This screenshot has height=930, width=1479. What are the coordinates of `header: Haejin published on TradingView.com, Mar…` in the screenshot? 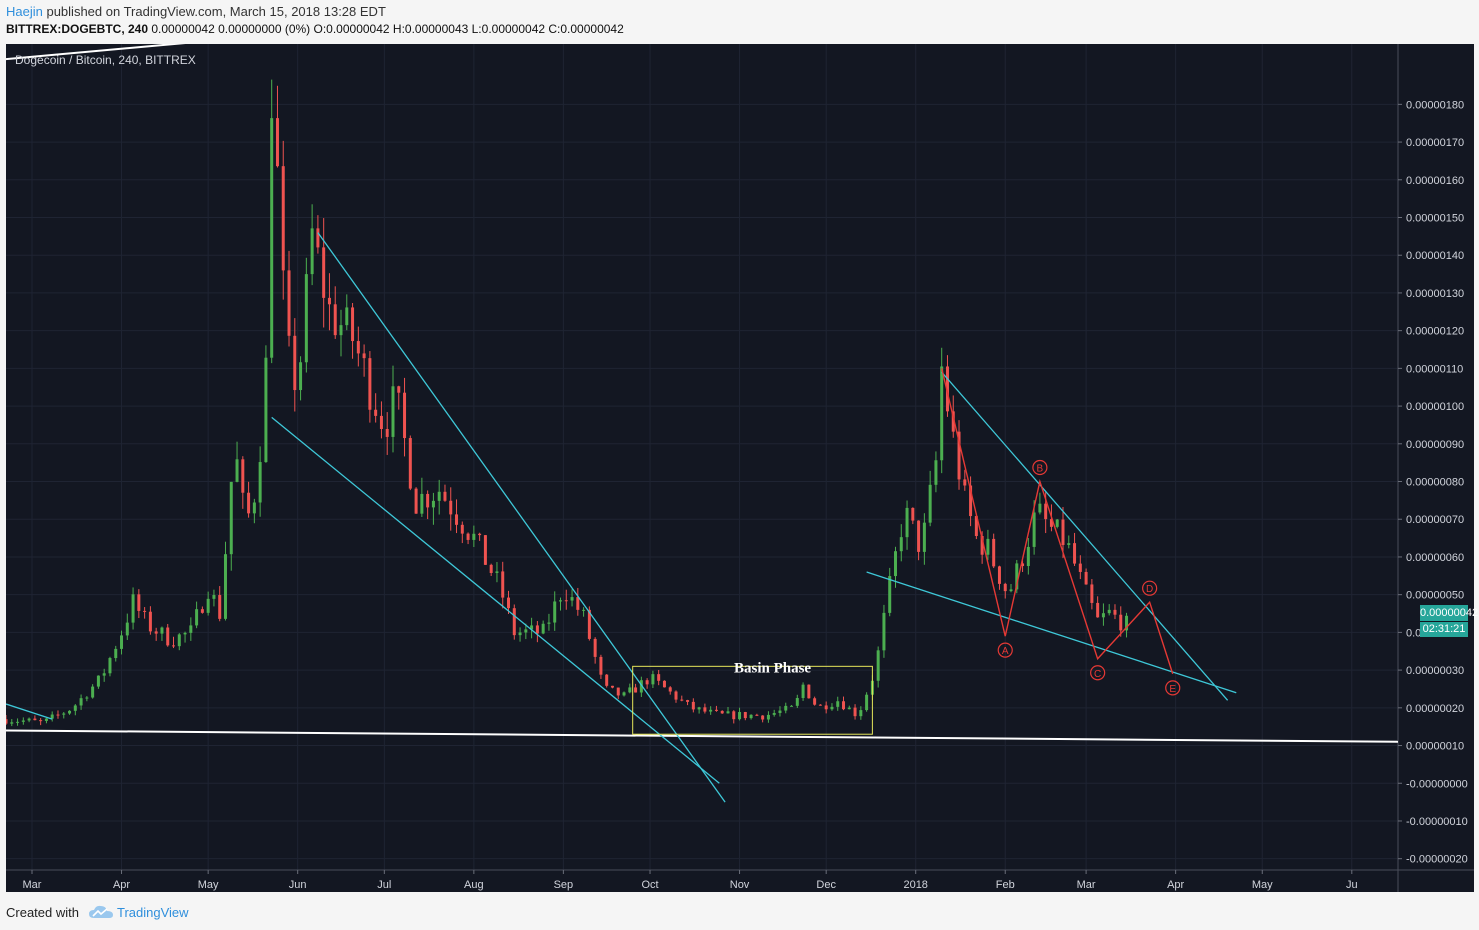 It's located at (739, 21).